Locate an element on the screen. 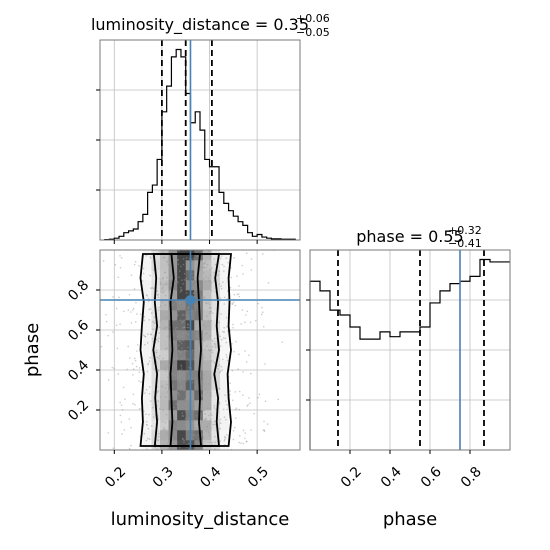 This screenshot has width=550, height=550. phase-hist-ticks: 0.2 0.4 0.6 0.8 is located at coordinates (395, 395).